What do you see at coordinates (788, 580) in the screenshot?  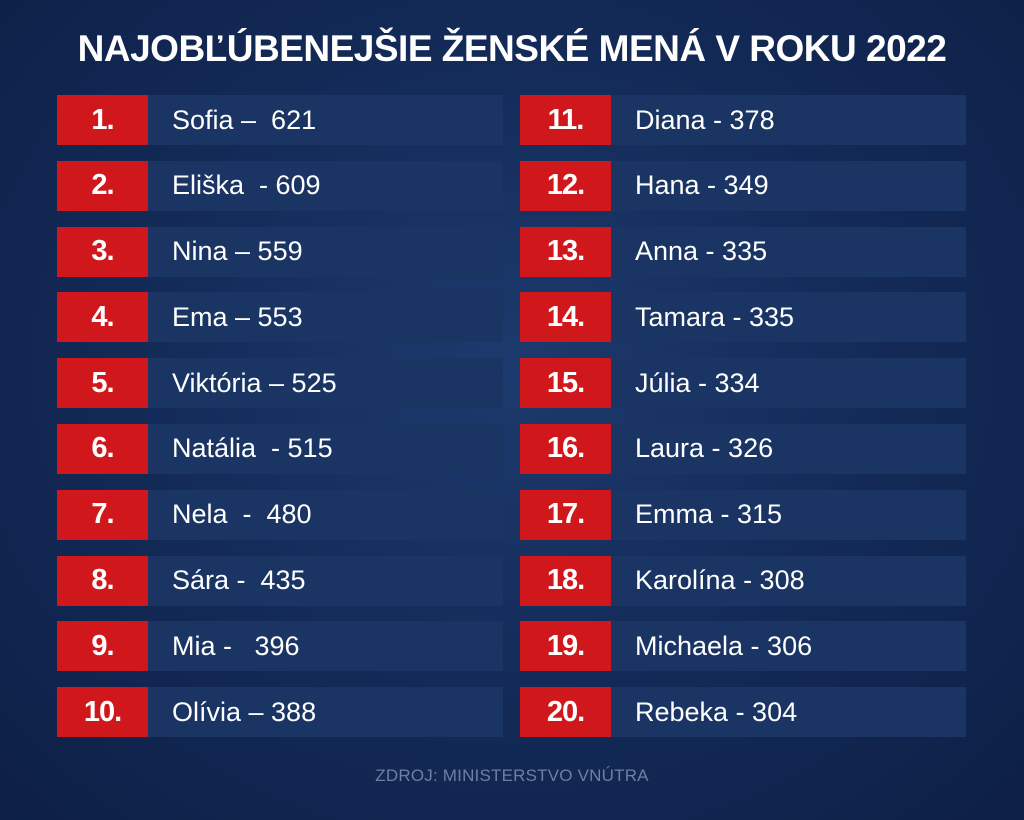 I see `name-entry: Karolína - 308` at bounding box center [788, 580].